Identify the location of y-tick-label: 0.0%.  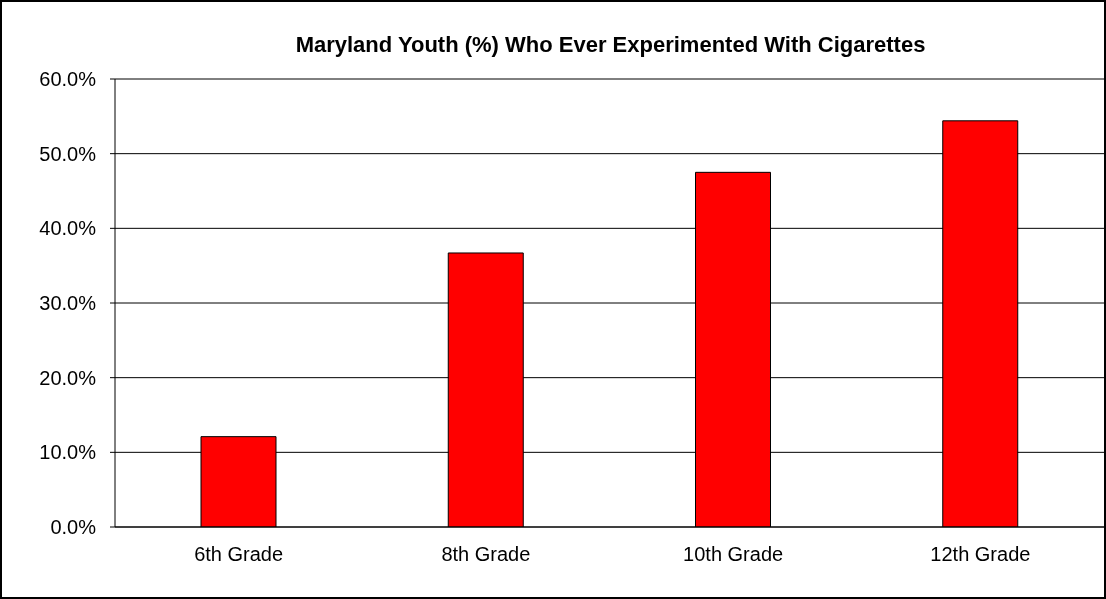
(73, 527).